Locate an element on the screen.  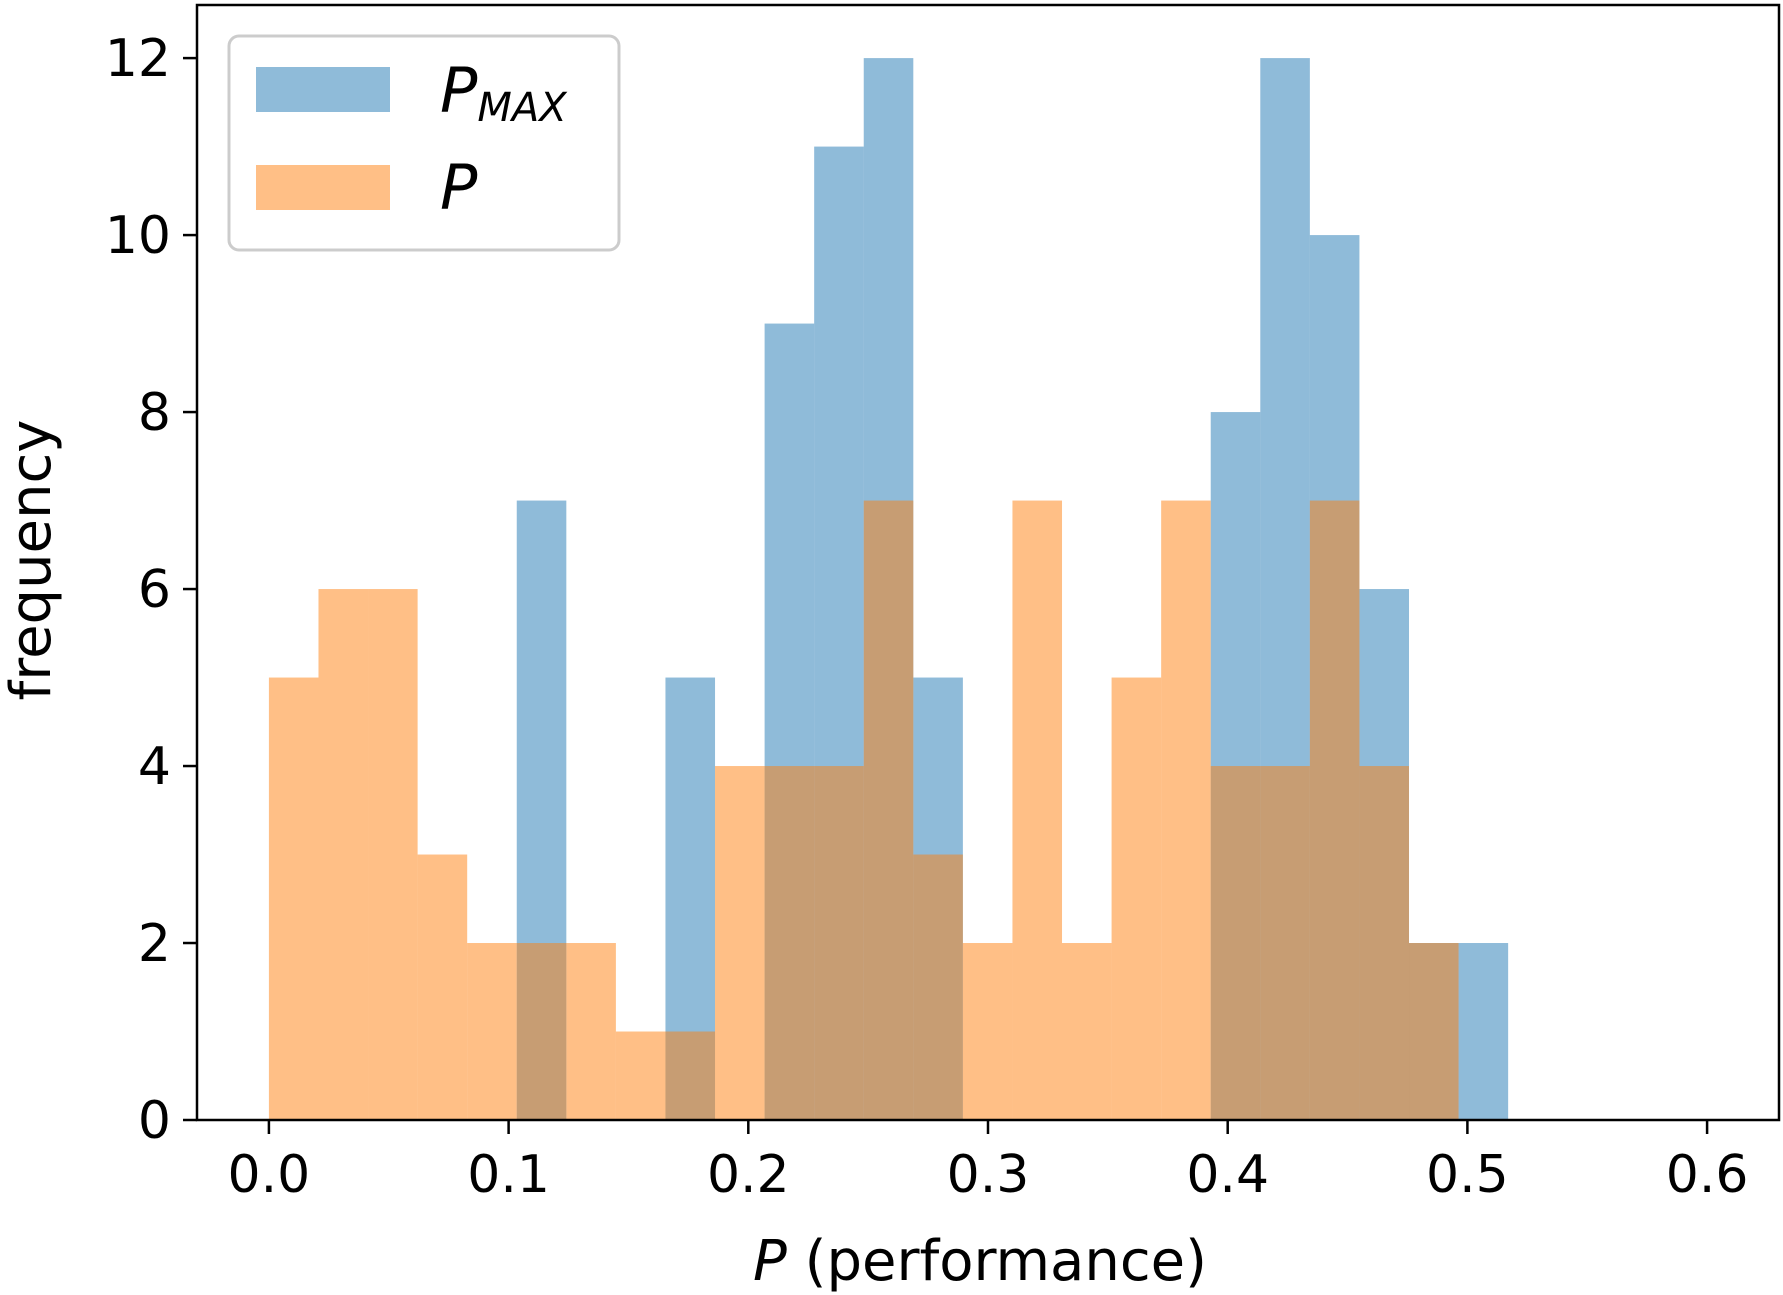
x-tick-label: 0.5 is located at coordinates (1467, 1175).